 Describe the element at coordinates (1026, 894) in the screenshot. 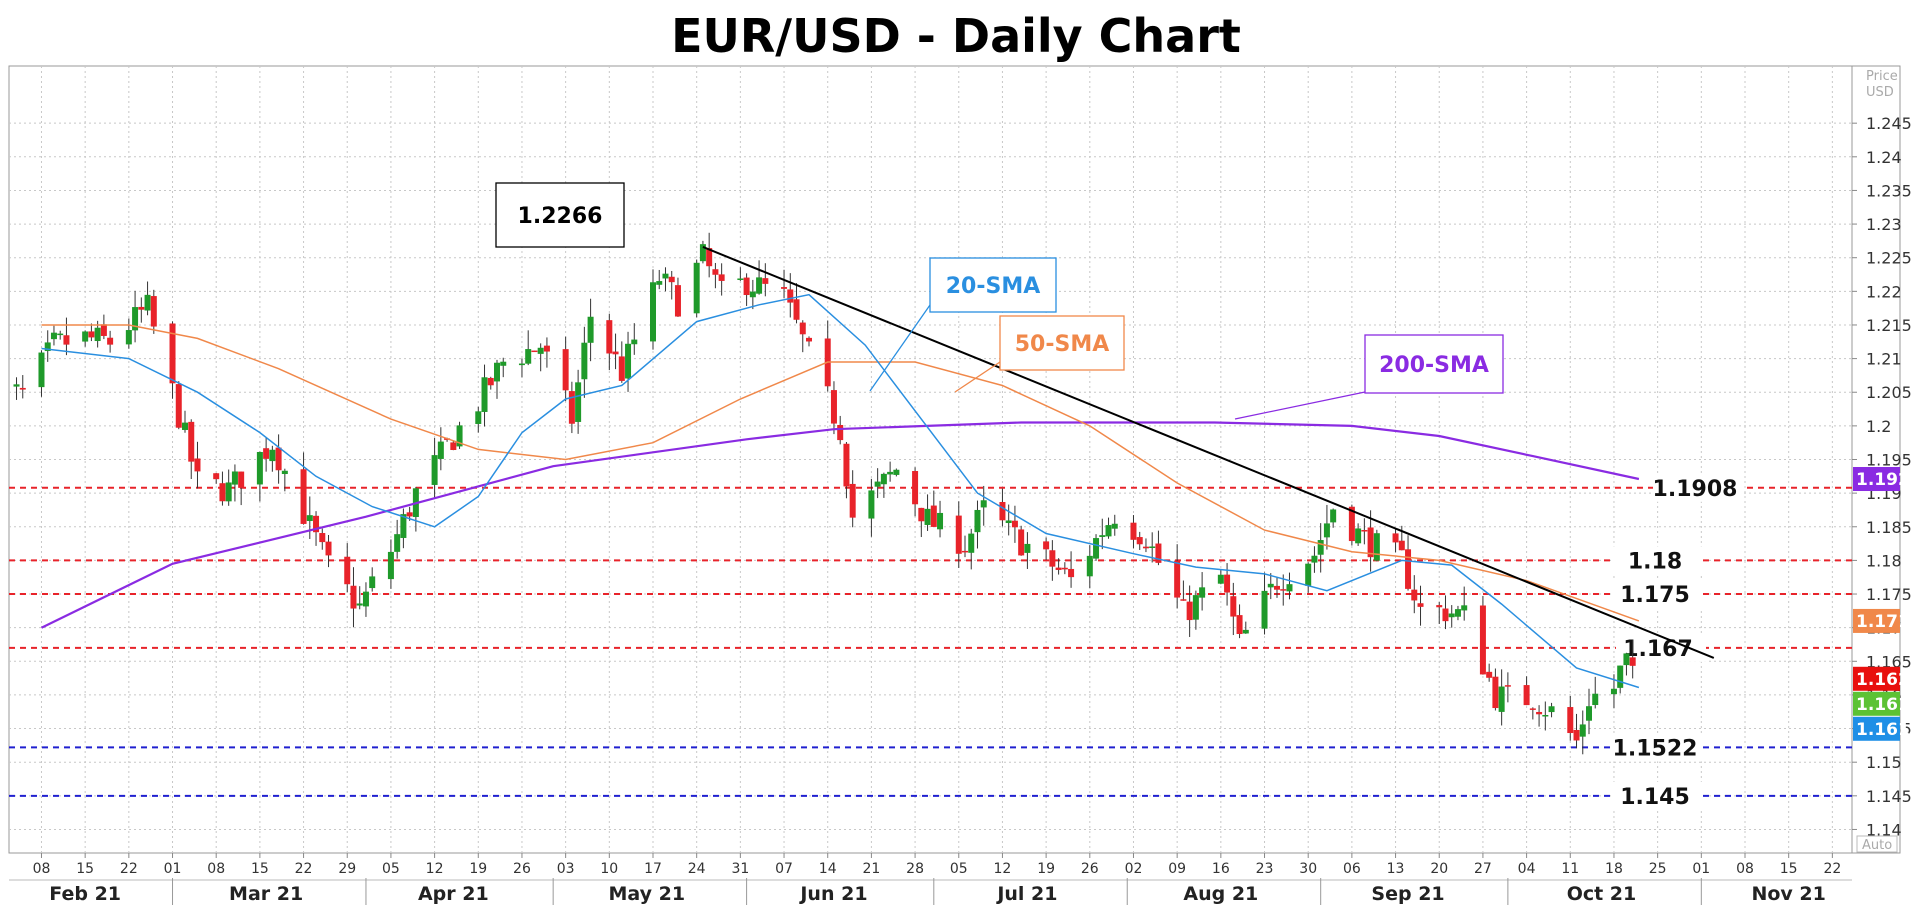

I see `x-month-label: Jul 21` at that location.